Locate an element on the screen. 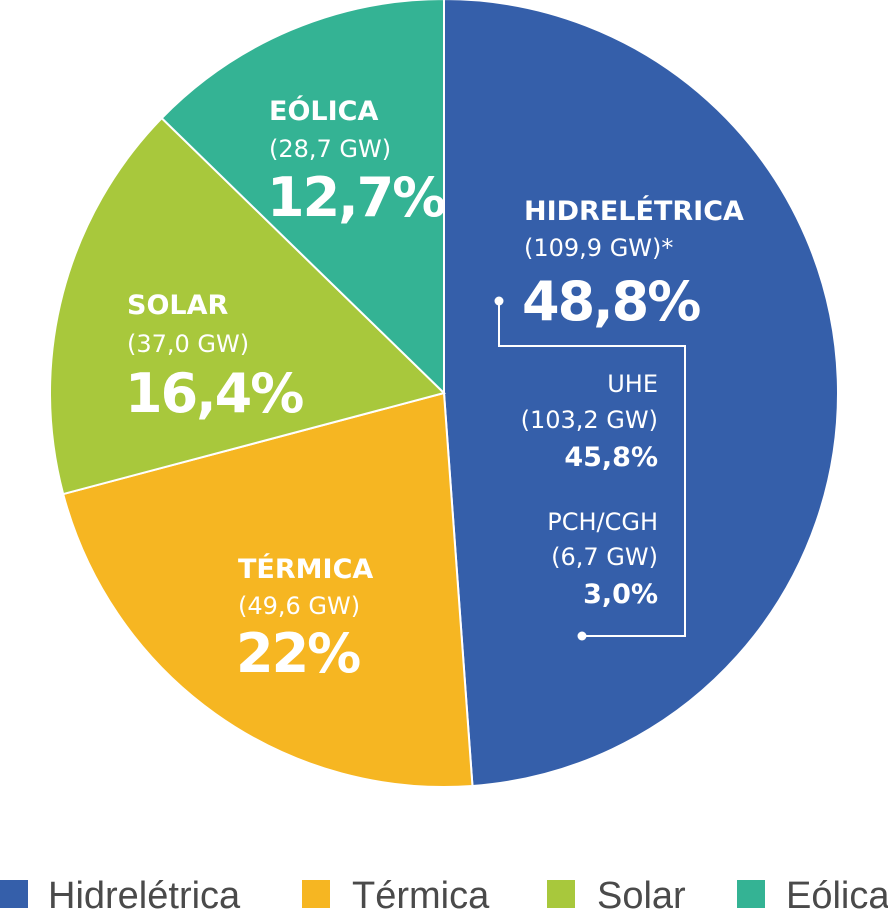 The image size is (888, 921). slice-percent-termica: 22% is located at coordinates (298, 653).